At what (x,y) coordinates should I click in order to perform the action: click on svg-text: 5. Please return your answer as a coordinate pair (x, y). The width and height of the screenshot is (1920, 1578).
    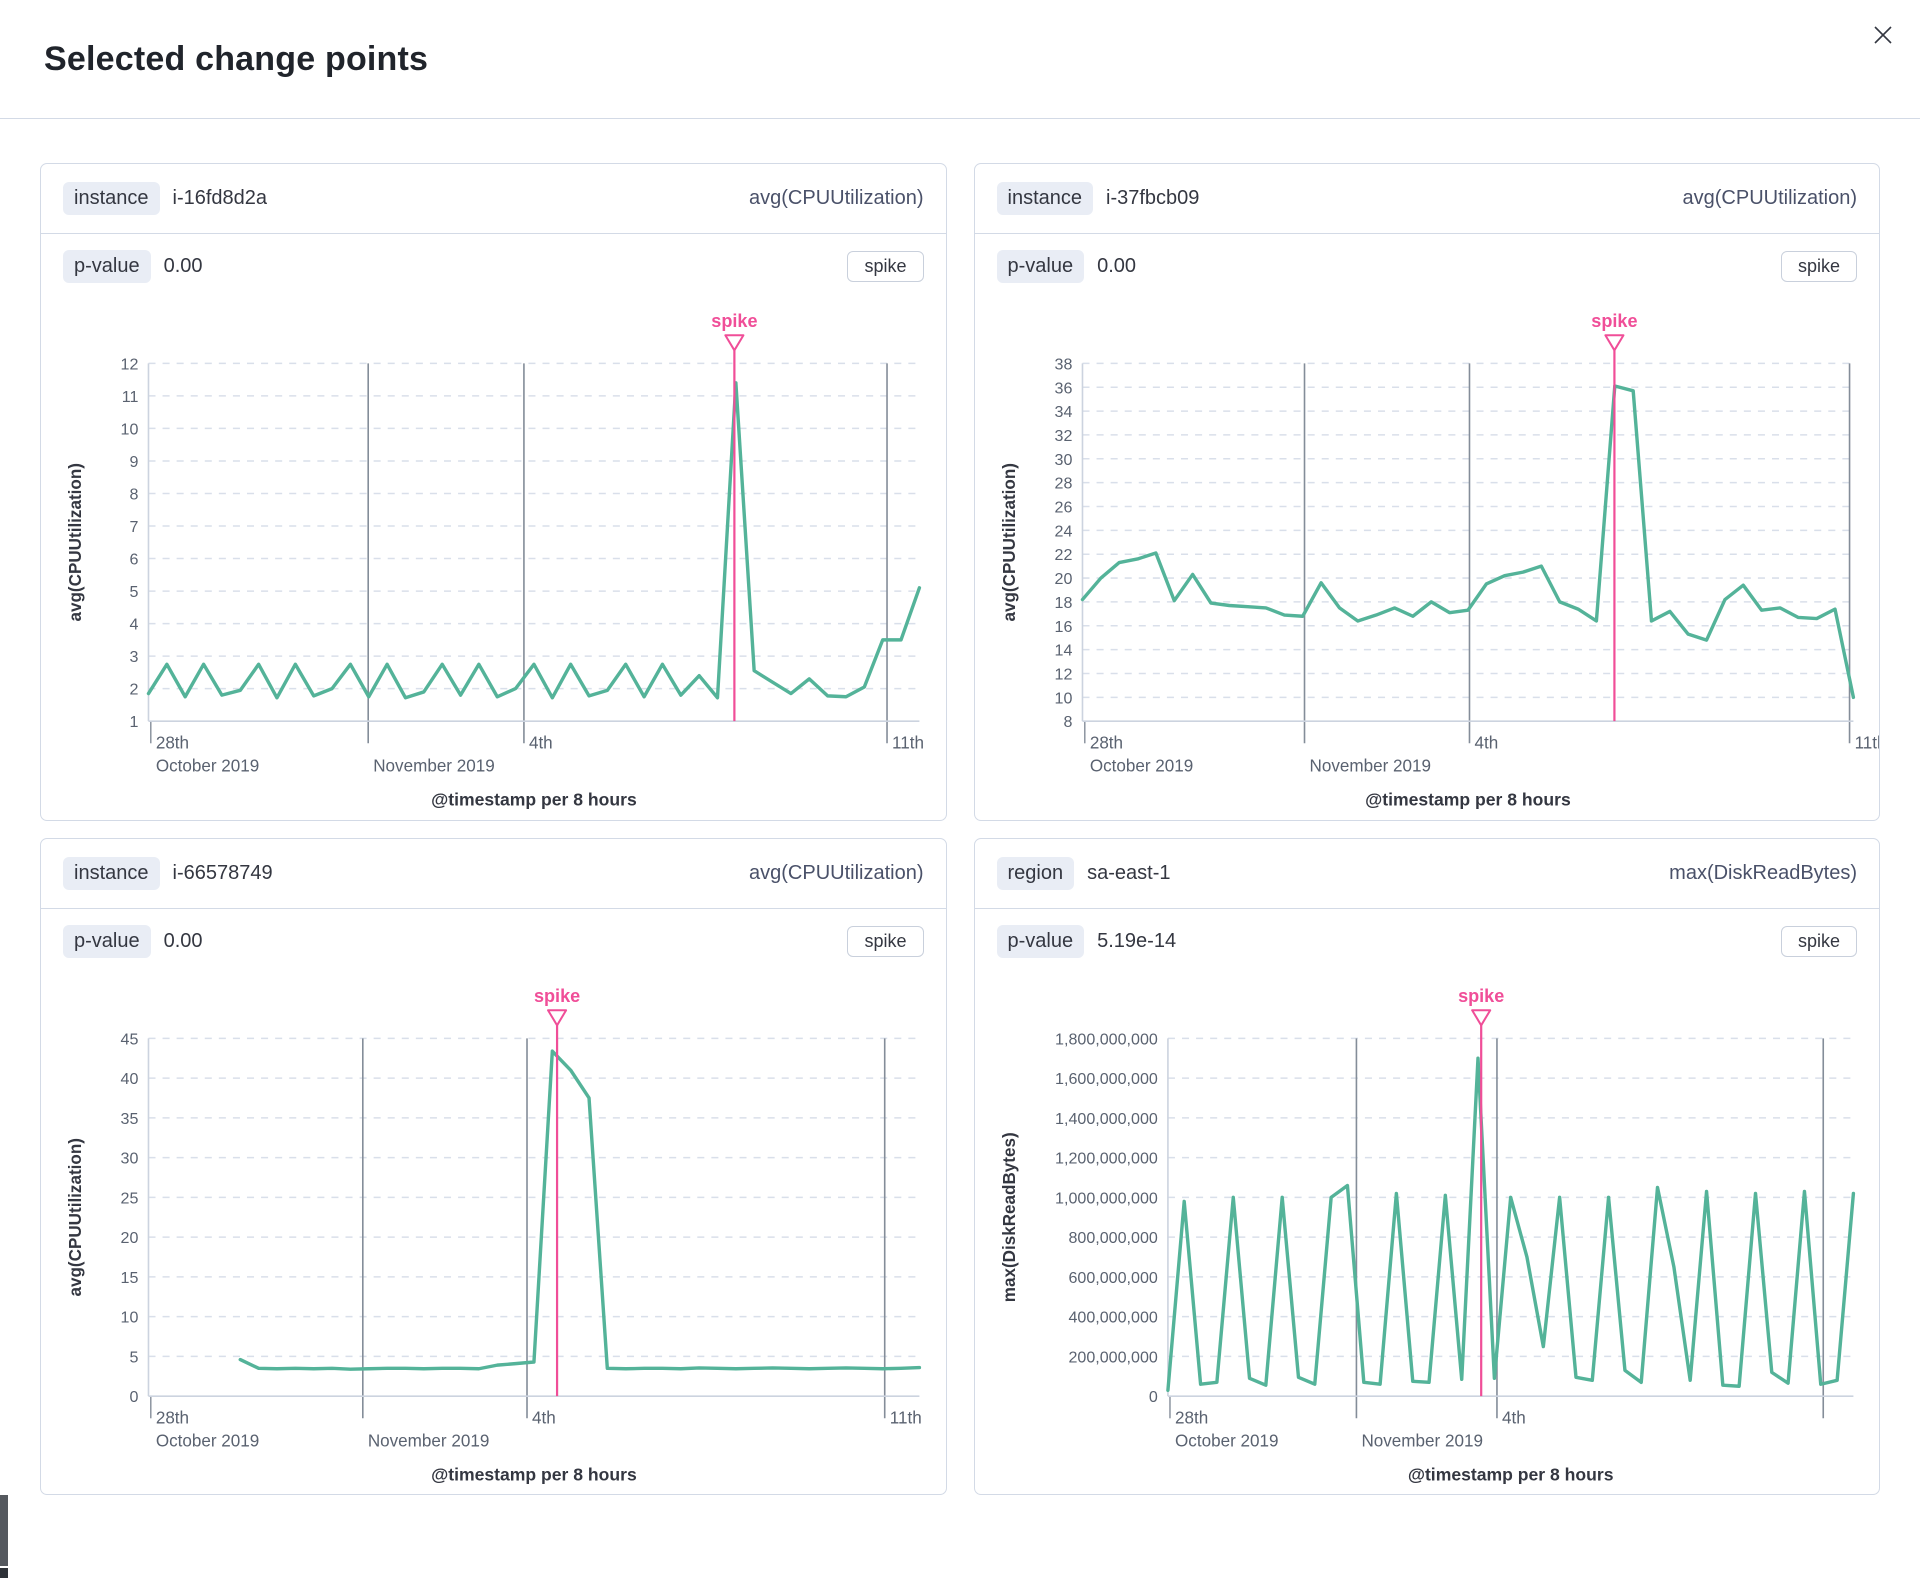
    Looking at the image, I should click on (133, 1357).